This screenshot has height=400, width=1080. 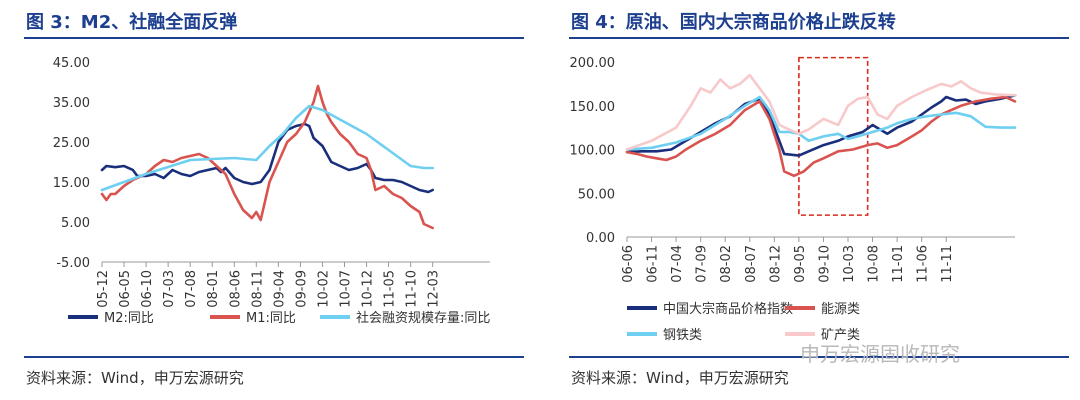 What do you see at coordinates (235, 289) in the screenshot?
I see `x-tick-label: 08-06` at bounding box center [235, 289].